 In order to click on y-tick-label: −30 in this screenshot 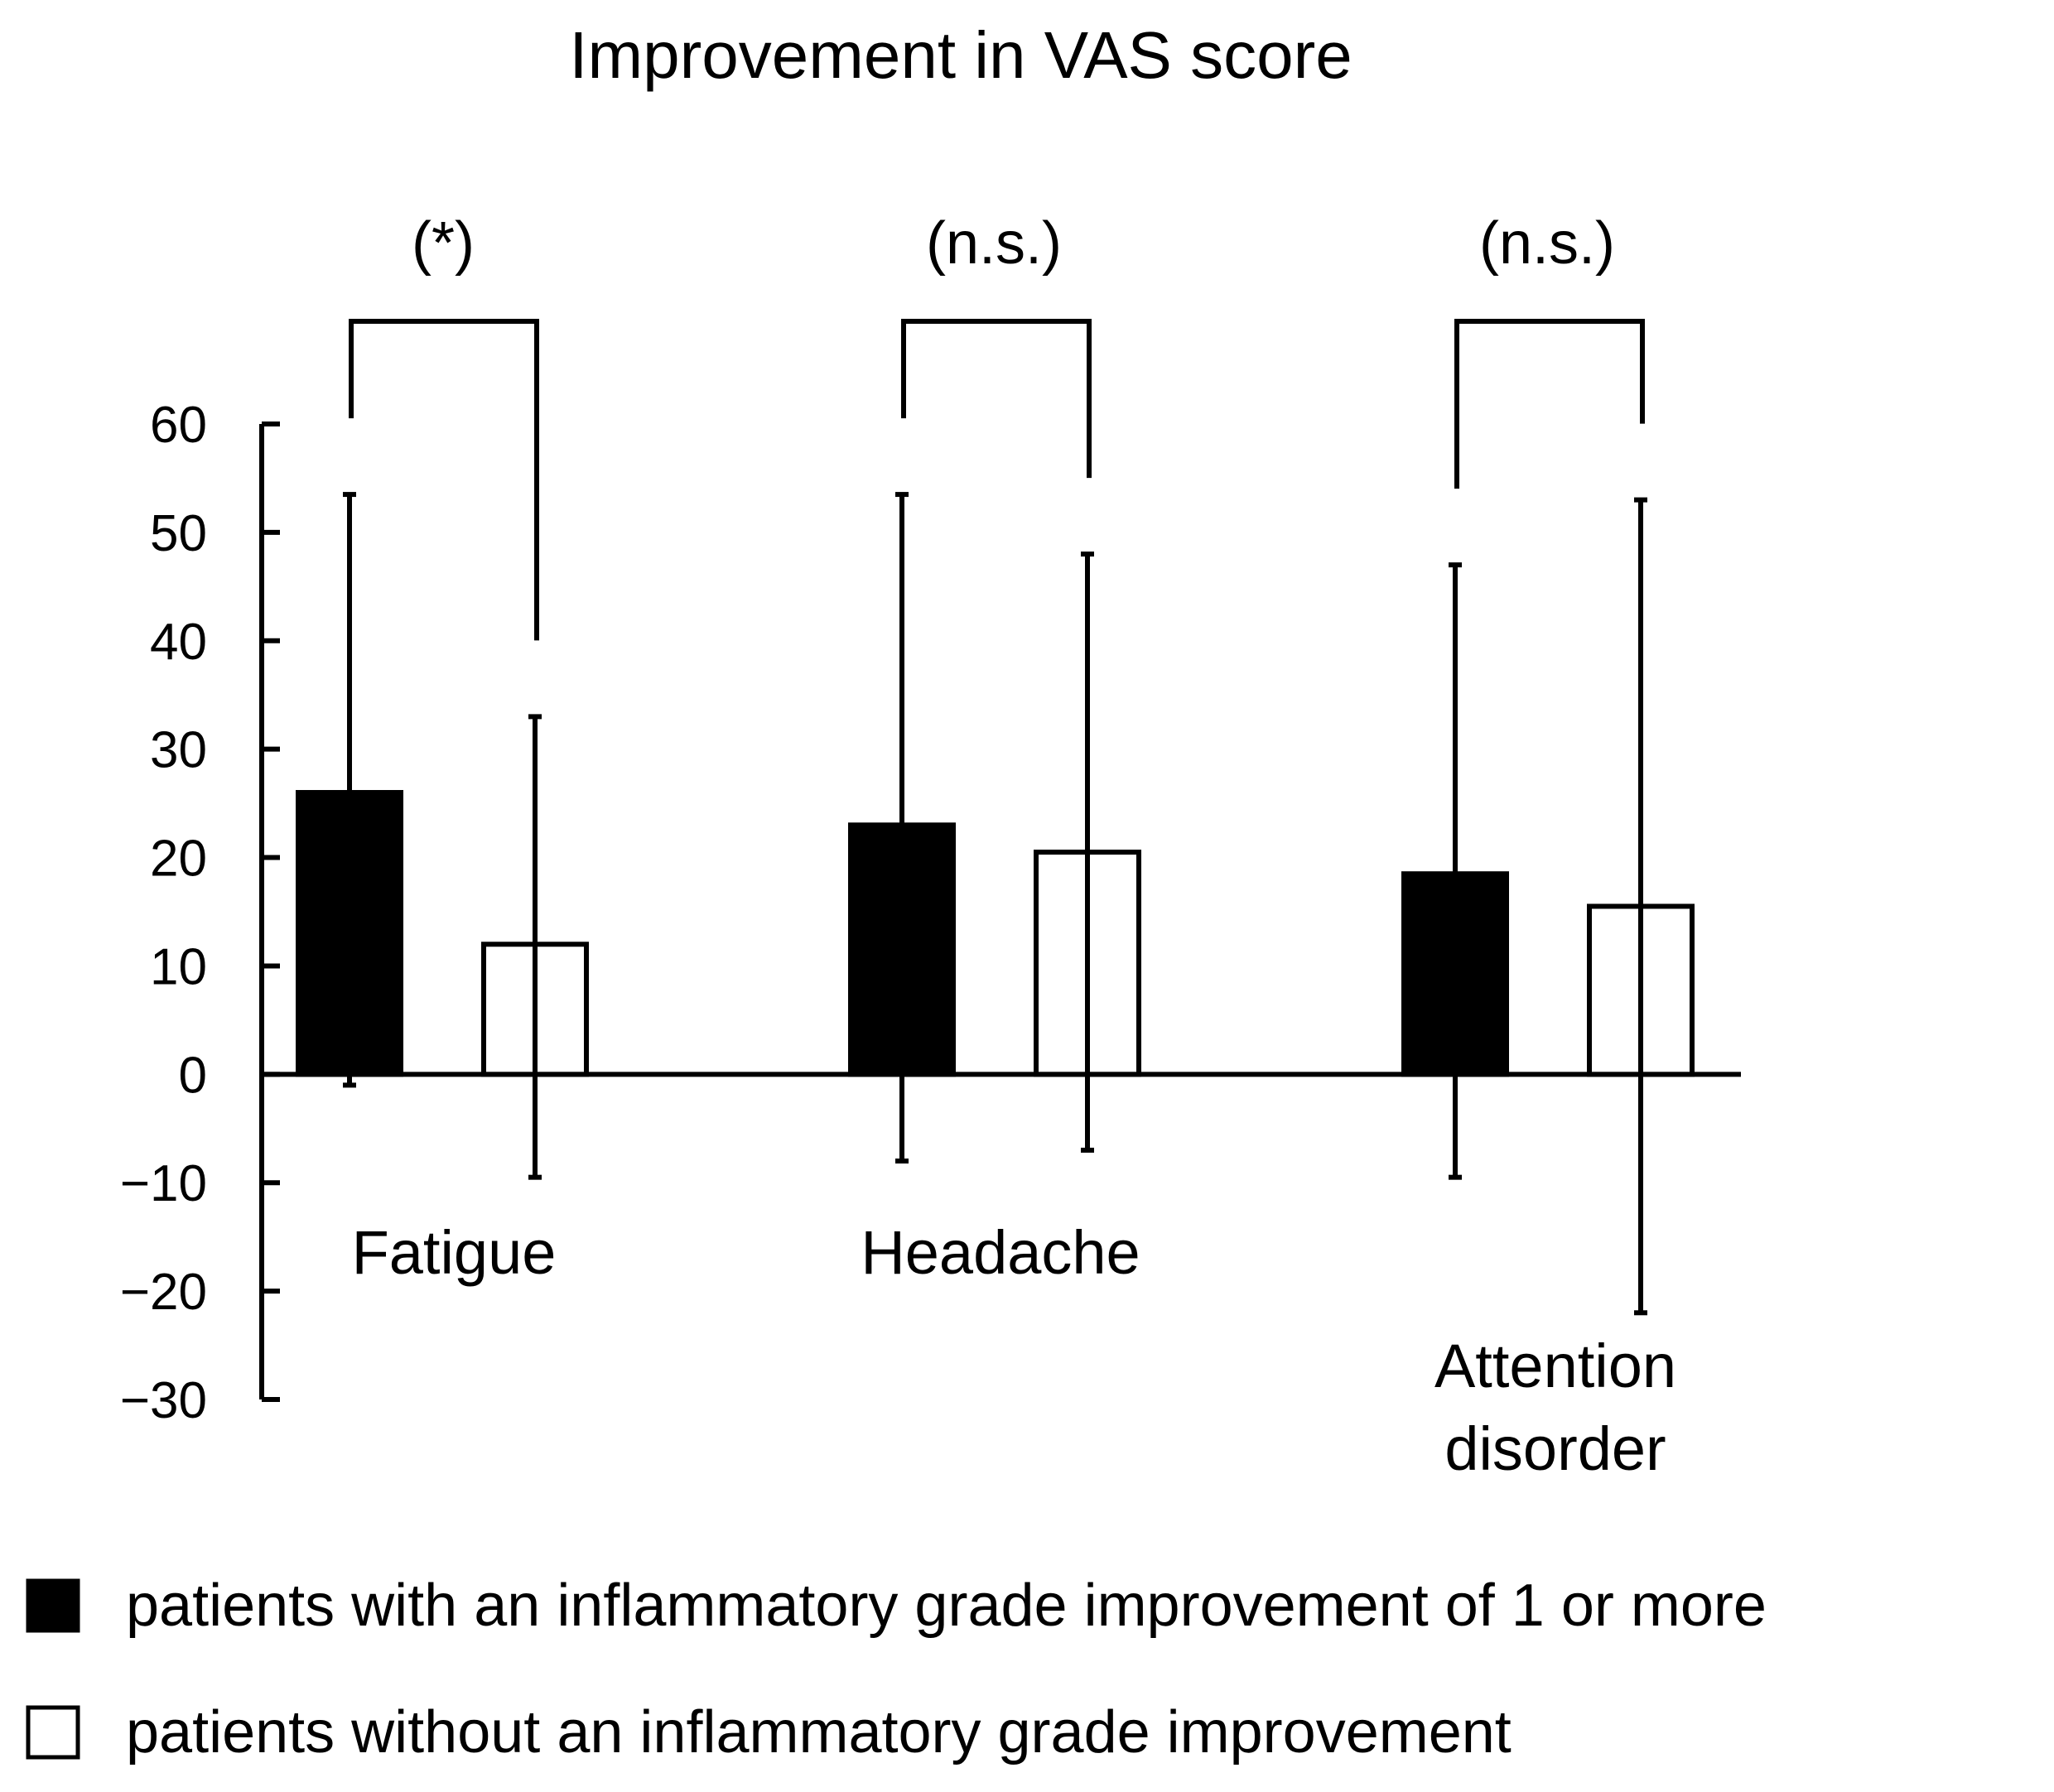, I will do `click(163, 1401)`.